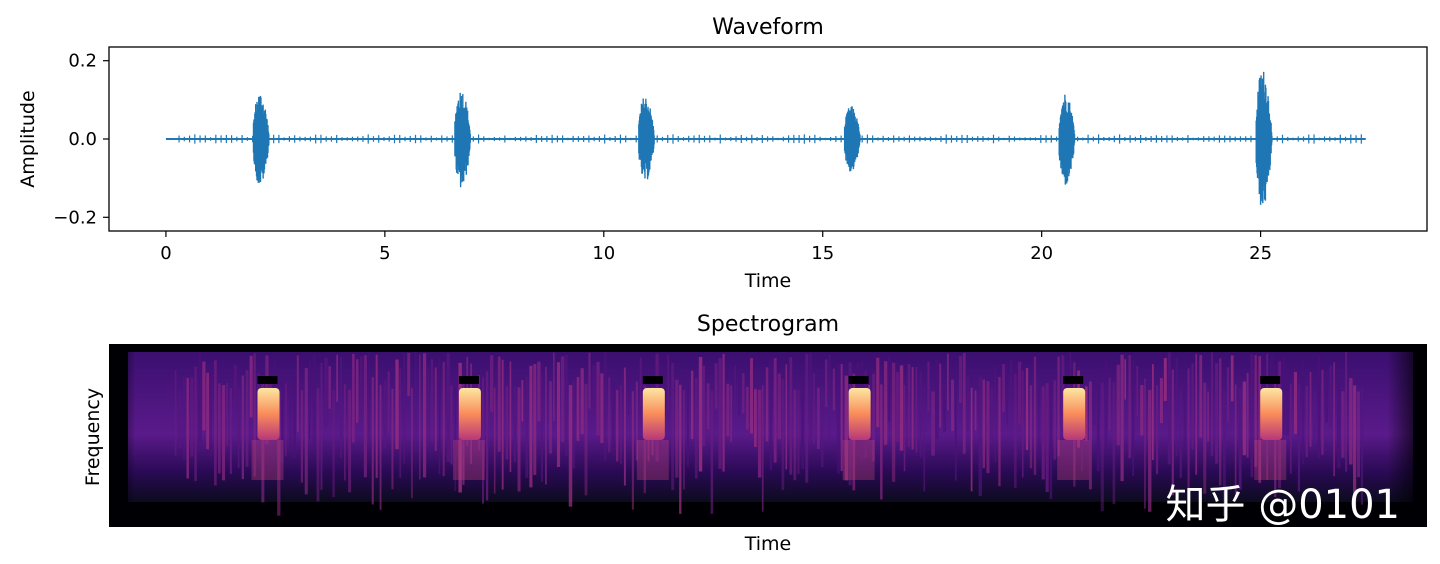 This screenshot has width=1440, height=564. What do you see at coordinates (1260, 253) in the screenshot?
I see `waveform-xtick-label: 25` at bounding box center [1260, 253].